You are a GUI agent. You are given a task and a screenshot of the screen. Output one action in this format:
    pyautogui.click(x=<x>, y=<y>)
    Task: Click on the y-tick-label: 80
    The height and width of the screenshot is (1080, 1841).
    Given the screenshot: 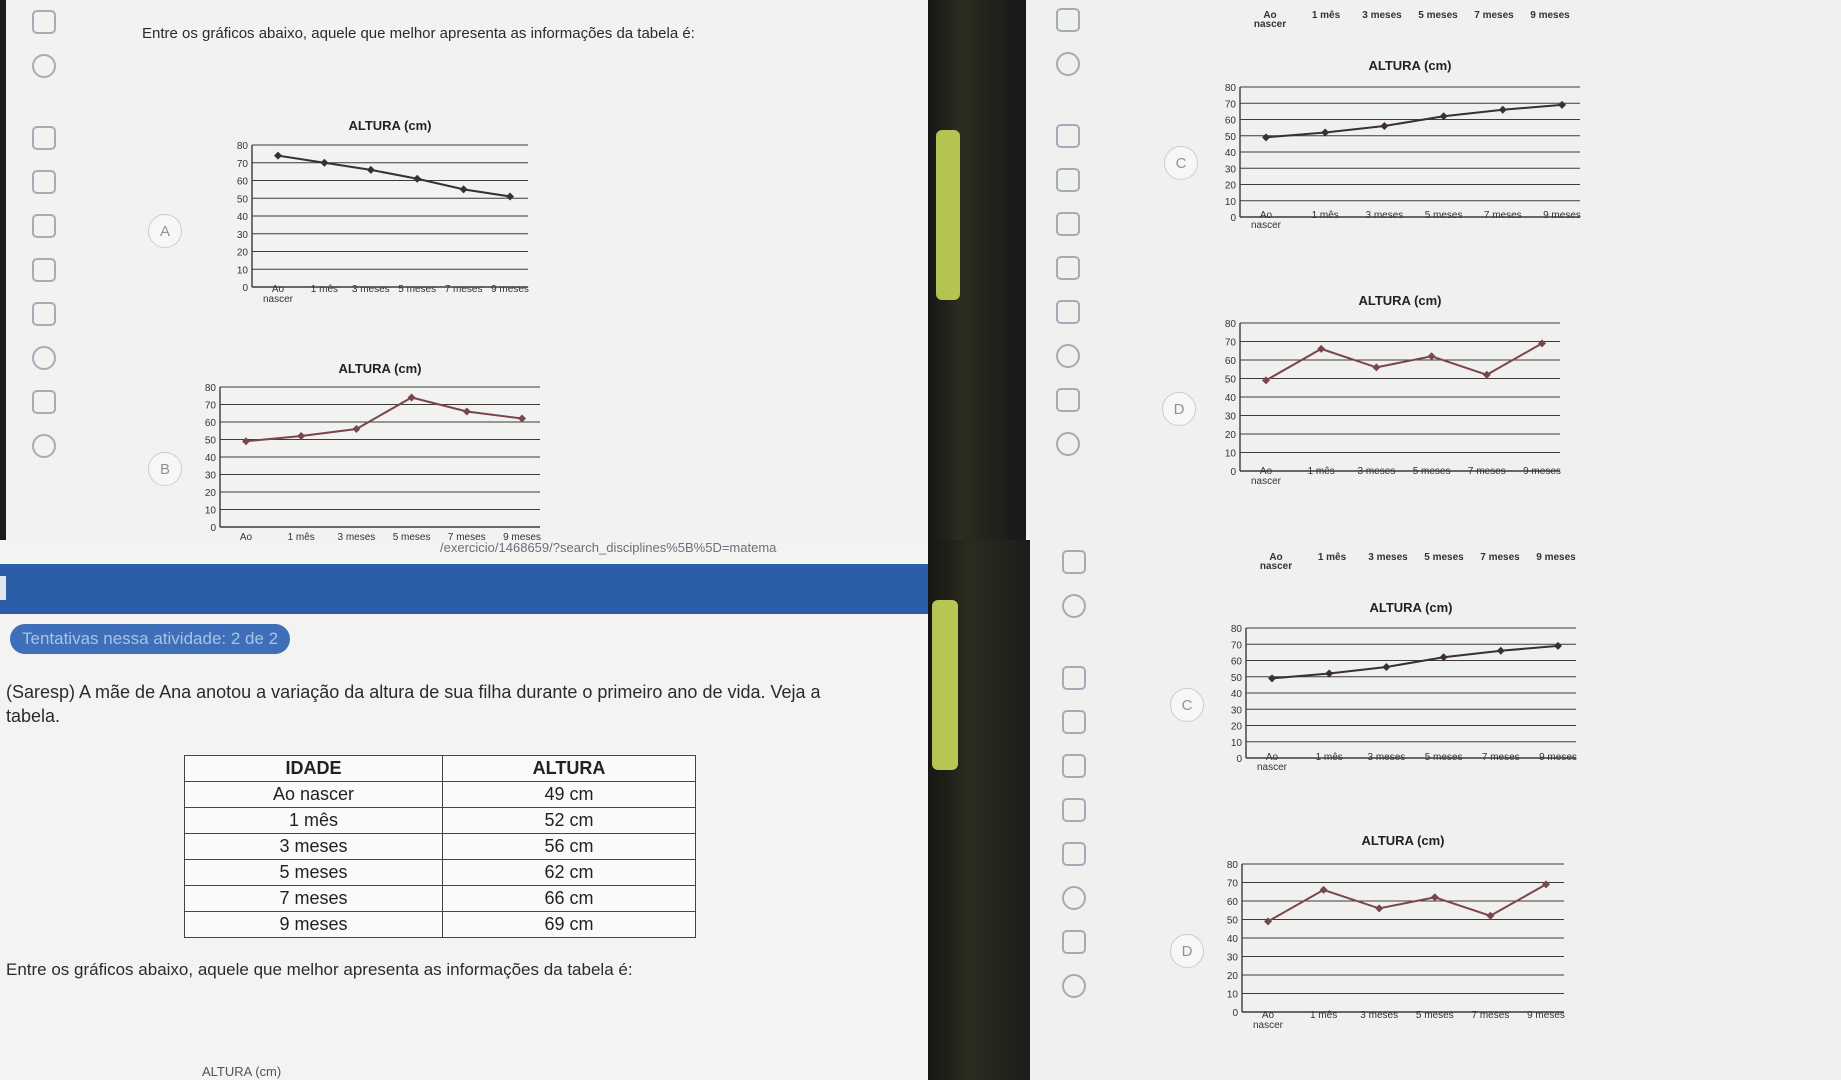 What is the action you would take?
    pyautogui.click(x=243, y=146)
    